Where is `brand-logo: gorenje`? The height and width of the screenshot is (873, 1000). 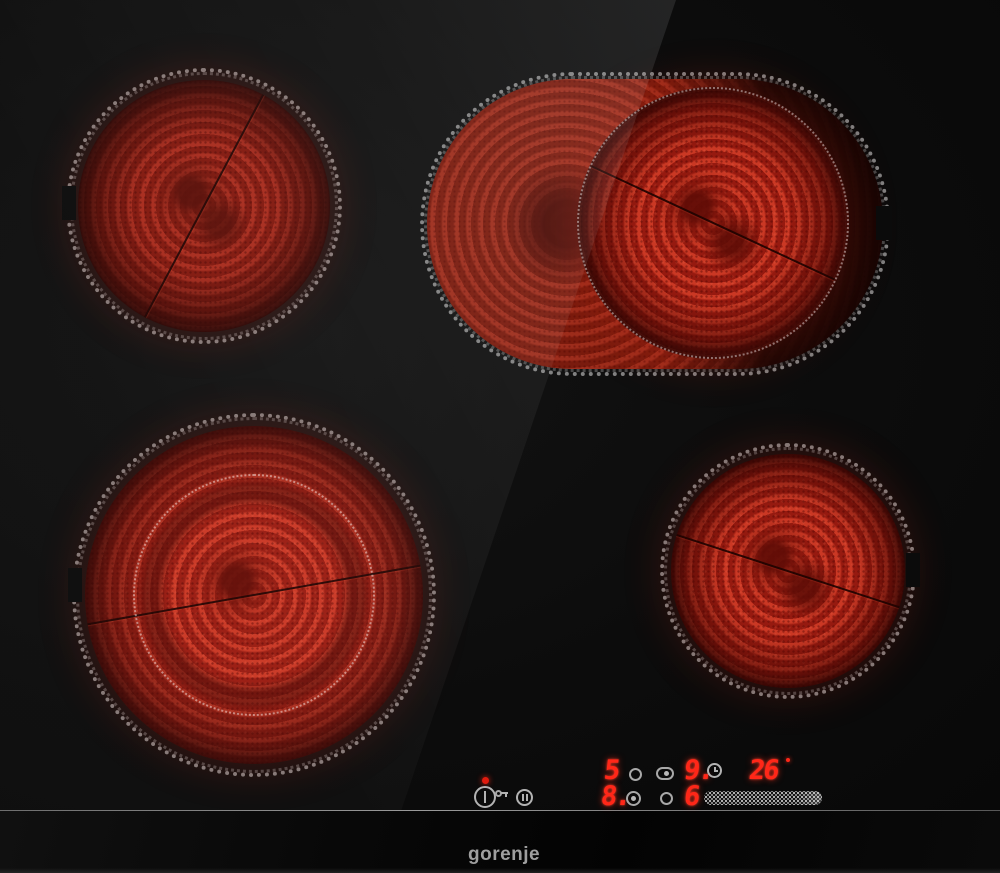
brand-logo: gorenje is located at coordinates (504, 854).